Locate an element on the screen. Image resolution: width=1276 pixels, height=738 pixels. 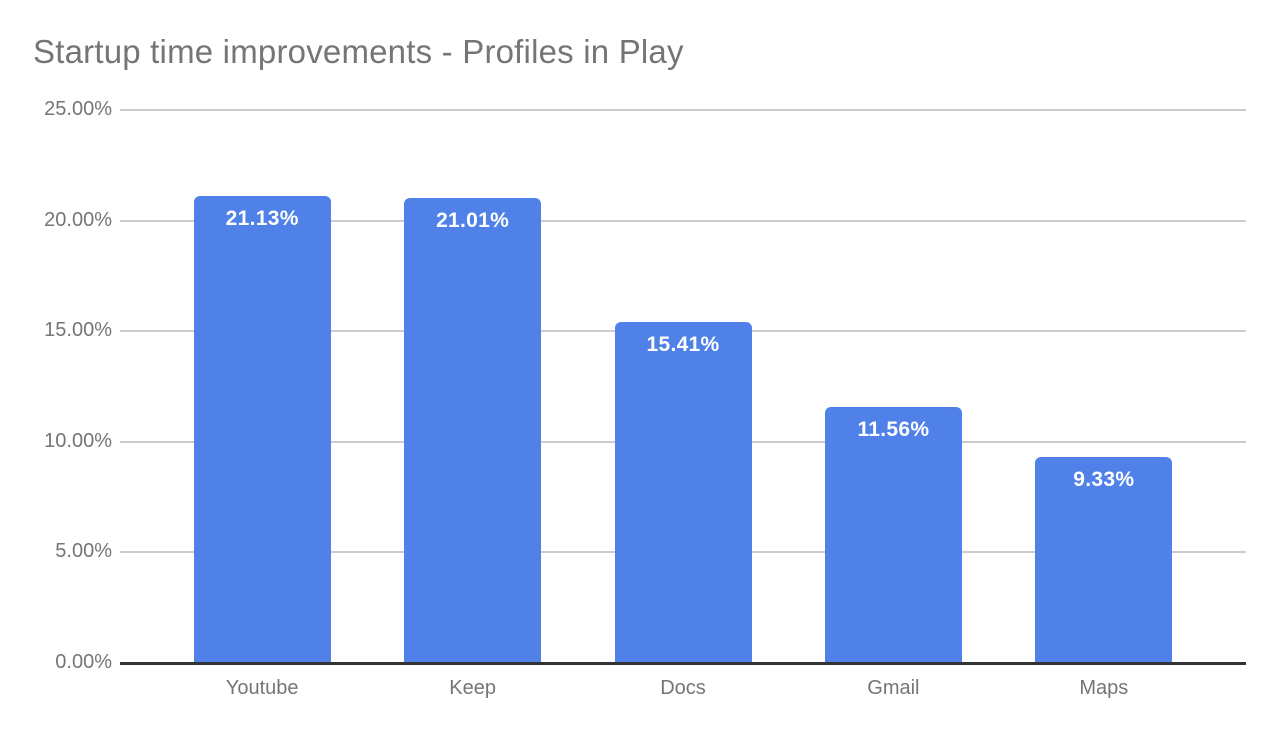
bar-value-label: 21.13% is located at coordinates (262, 218).